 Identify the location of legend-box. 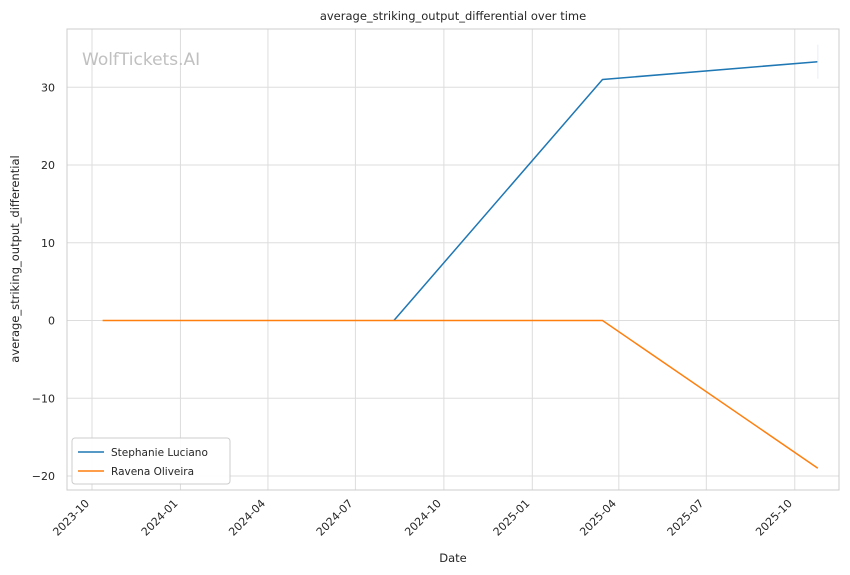
(151, 461).